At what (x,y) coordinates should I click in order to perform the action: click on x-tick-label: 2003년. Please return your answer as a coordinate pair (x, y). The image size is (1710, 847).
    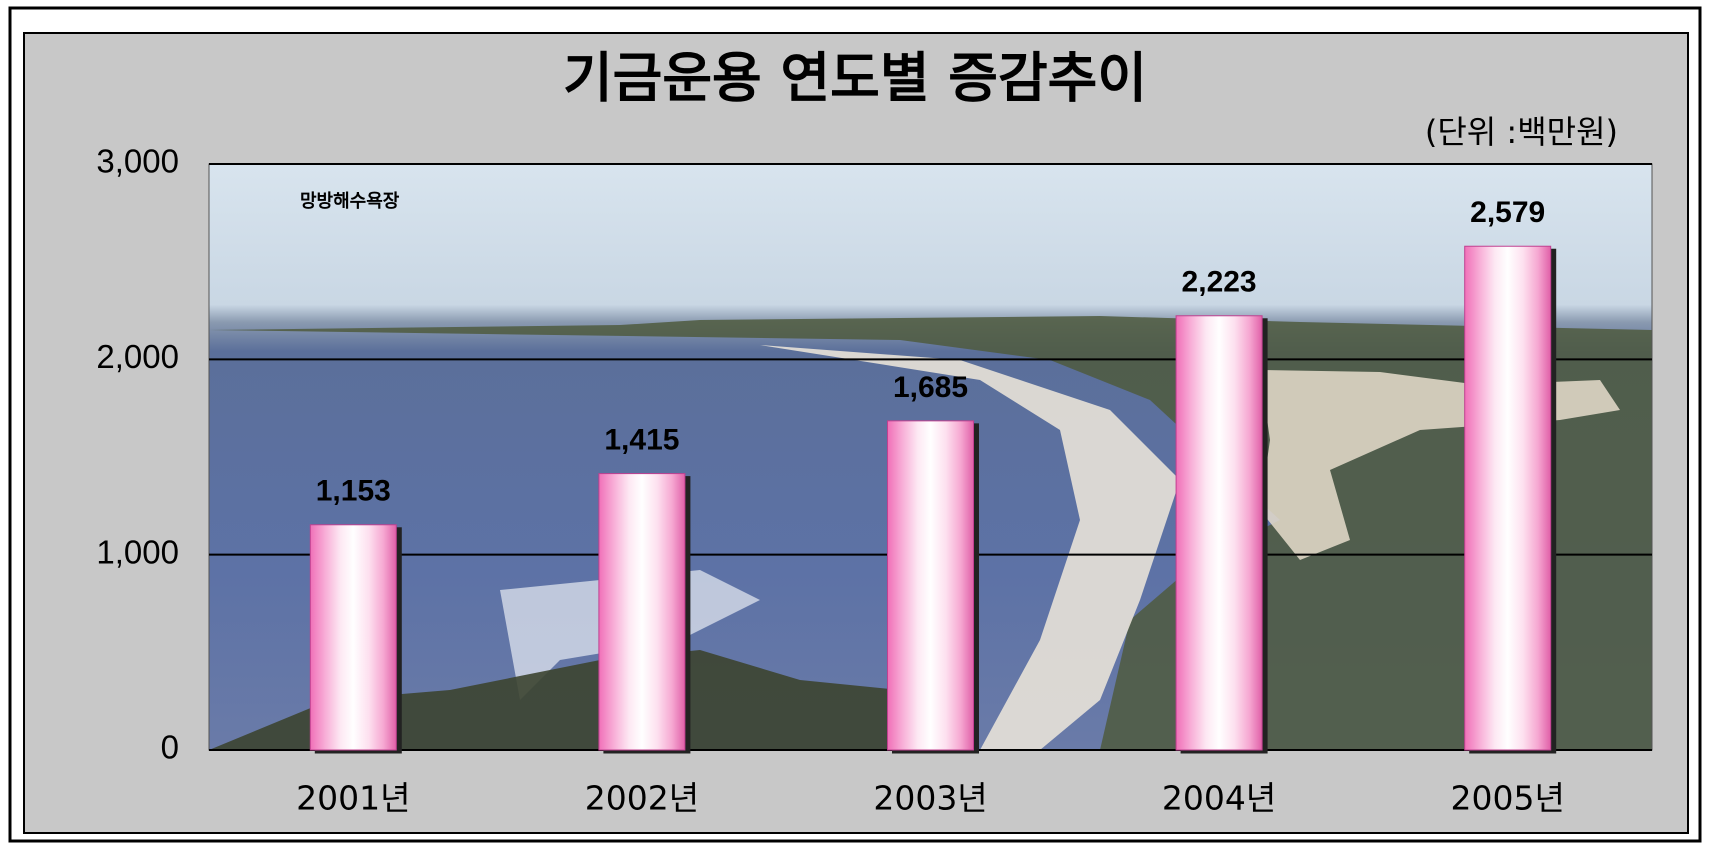
    Looking at the image, I should click on (930, 798).